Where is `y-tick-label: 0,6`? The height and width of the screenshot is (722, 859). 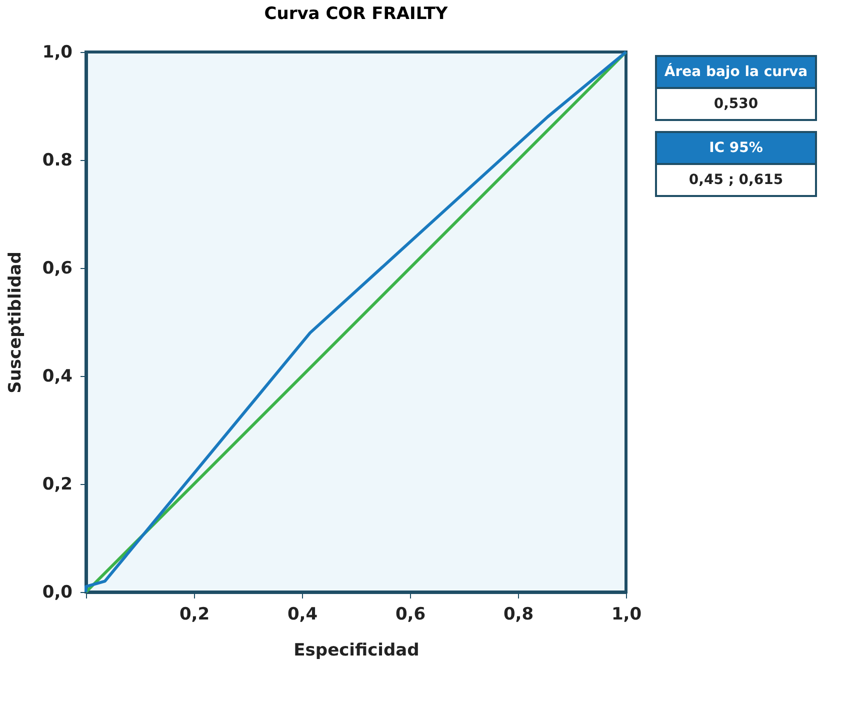 y-tick-label: 0,6 is located at coordinates (57, 268).